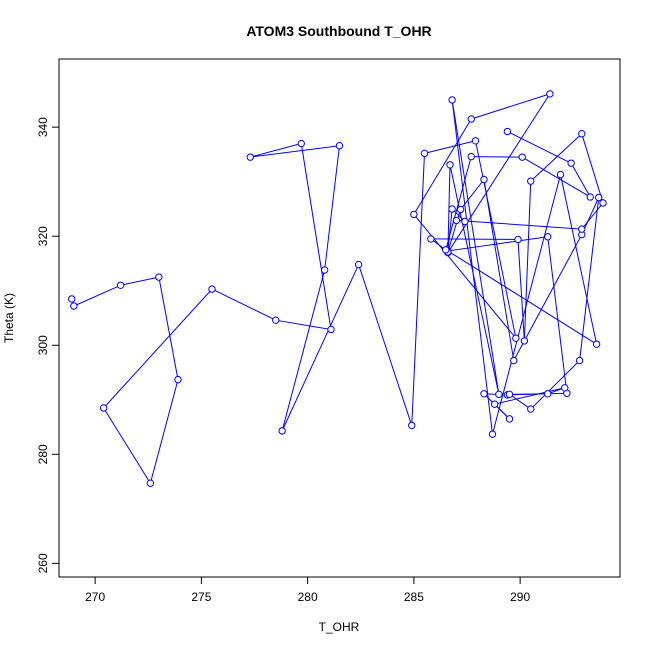 This screenshot has width=650, height=650. What do you see at coordinates (520, 597) in the screenshot?
I see `x-tick-label: 290` at bounding box center [520, 597].